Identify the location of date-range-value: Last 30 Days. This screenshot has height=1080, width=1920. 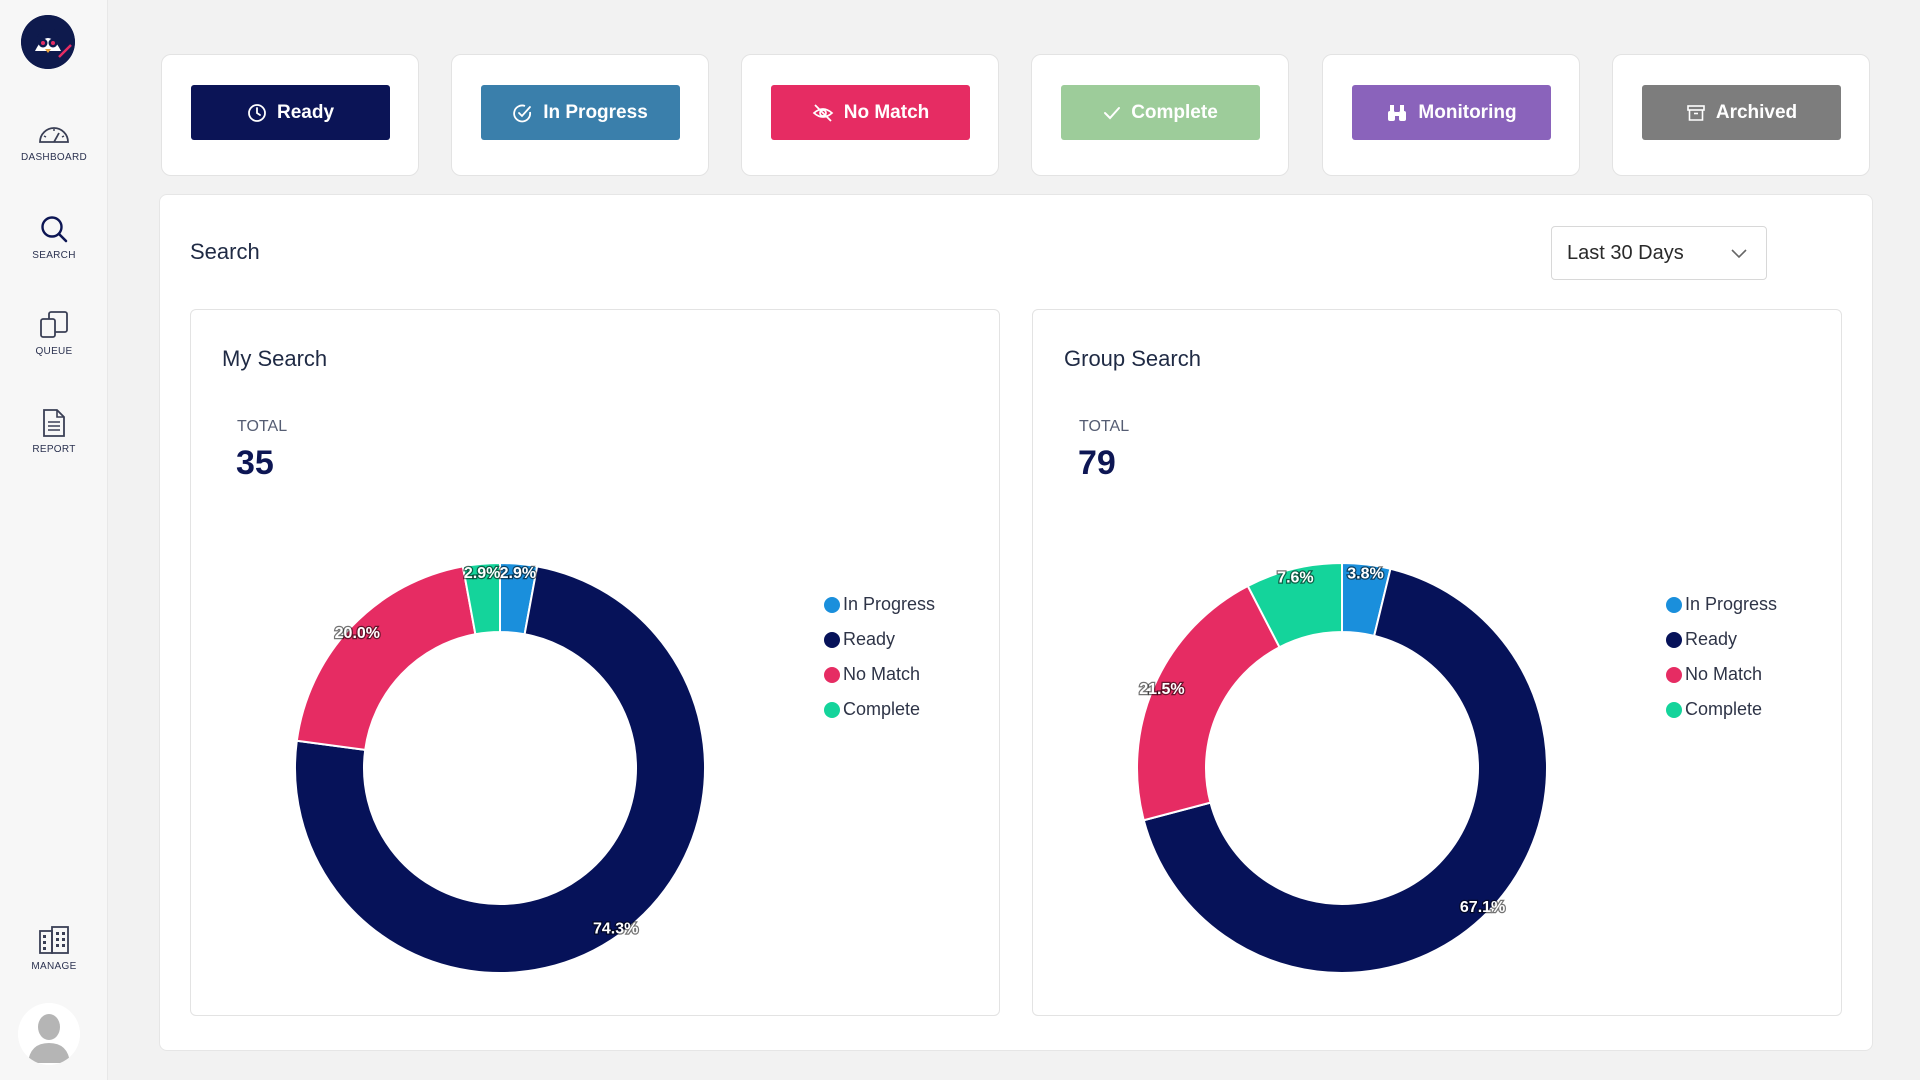
(1625, 252).